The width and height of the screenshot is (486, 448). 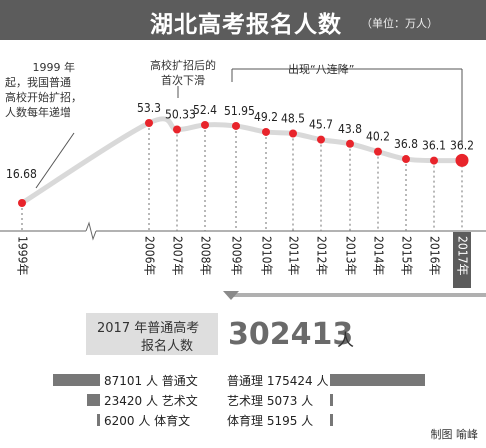 I want to click on data-label: 49.2, so click(x=266, y=117).